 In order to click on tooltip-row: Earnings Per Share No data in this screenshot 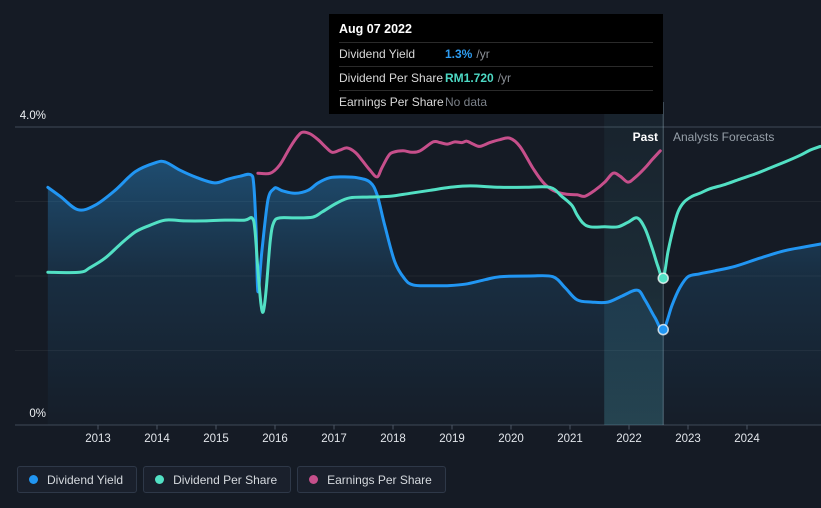, I will do `click(496, 102)`.